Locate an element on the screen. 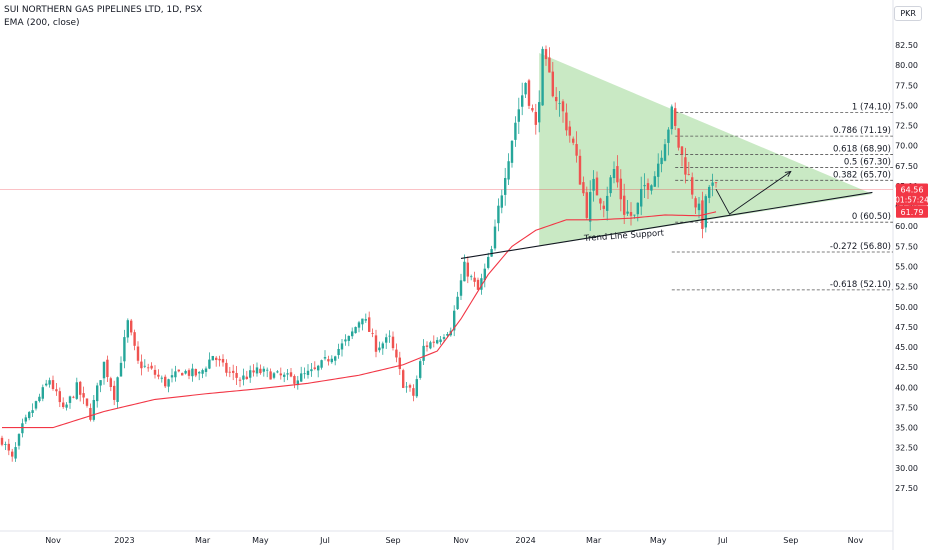 The image size is (932, 550). y-tick-label: 45.00 is located at coordinates (906, 347).